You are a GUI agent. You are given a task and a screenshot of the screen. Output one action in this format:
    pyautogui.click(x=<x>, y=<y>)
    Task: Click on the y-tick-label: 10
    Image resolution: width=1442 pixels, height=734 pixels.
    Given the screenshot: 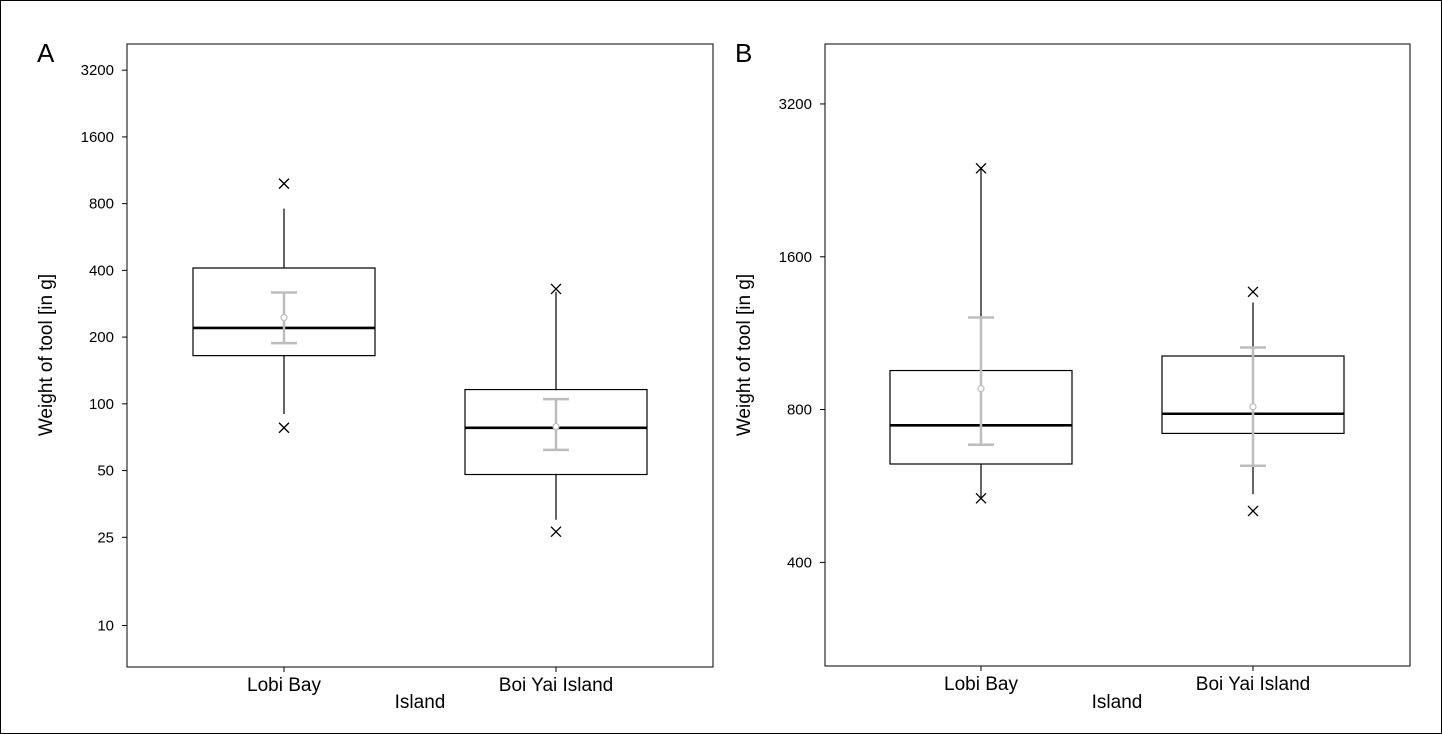 What is the action you would take?
    pyautogui.click(x=105, y=626)
    